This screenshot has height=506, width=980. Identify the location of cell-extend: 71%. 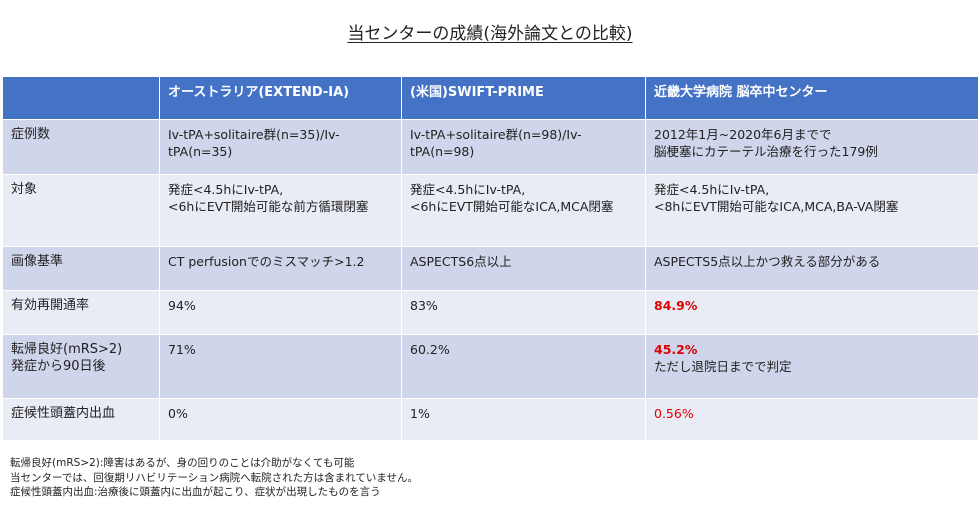
(280, 366).